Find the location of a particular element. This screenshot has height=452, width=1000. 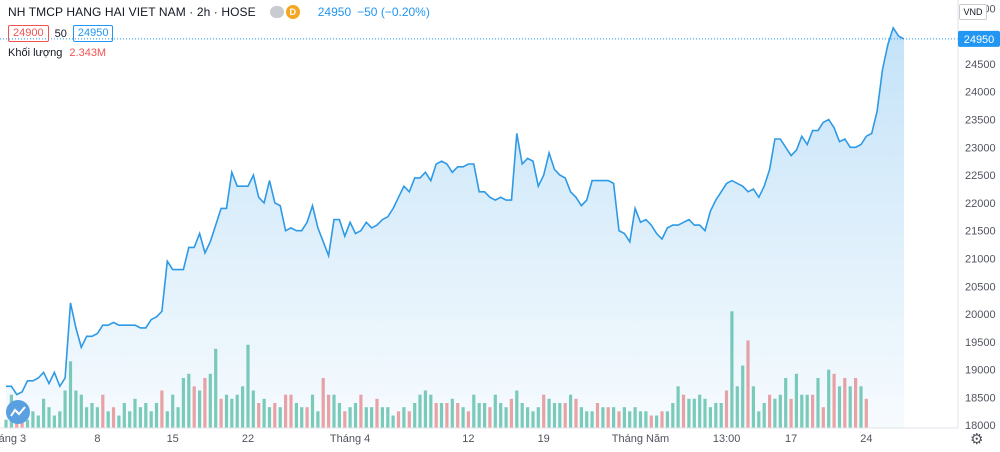

y-tick-label: 23500 is located at coordinates (980, 121).